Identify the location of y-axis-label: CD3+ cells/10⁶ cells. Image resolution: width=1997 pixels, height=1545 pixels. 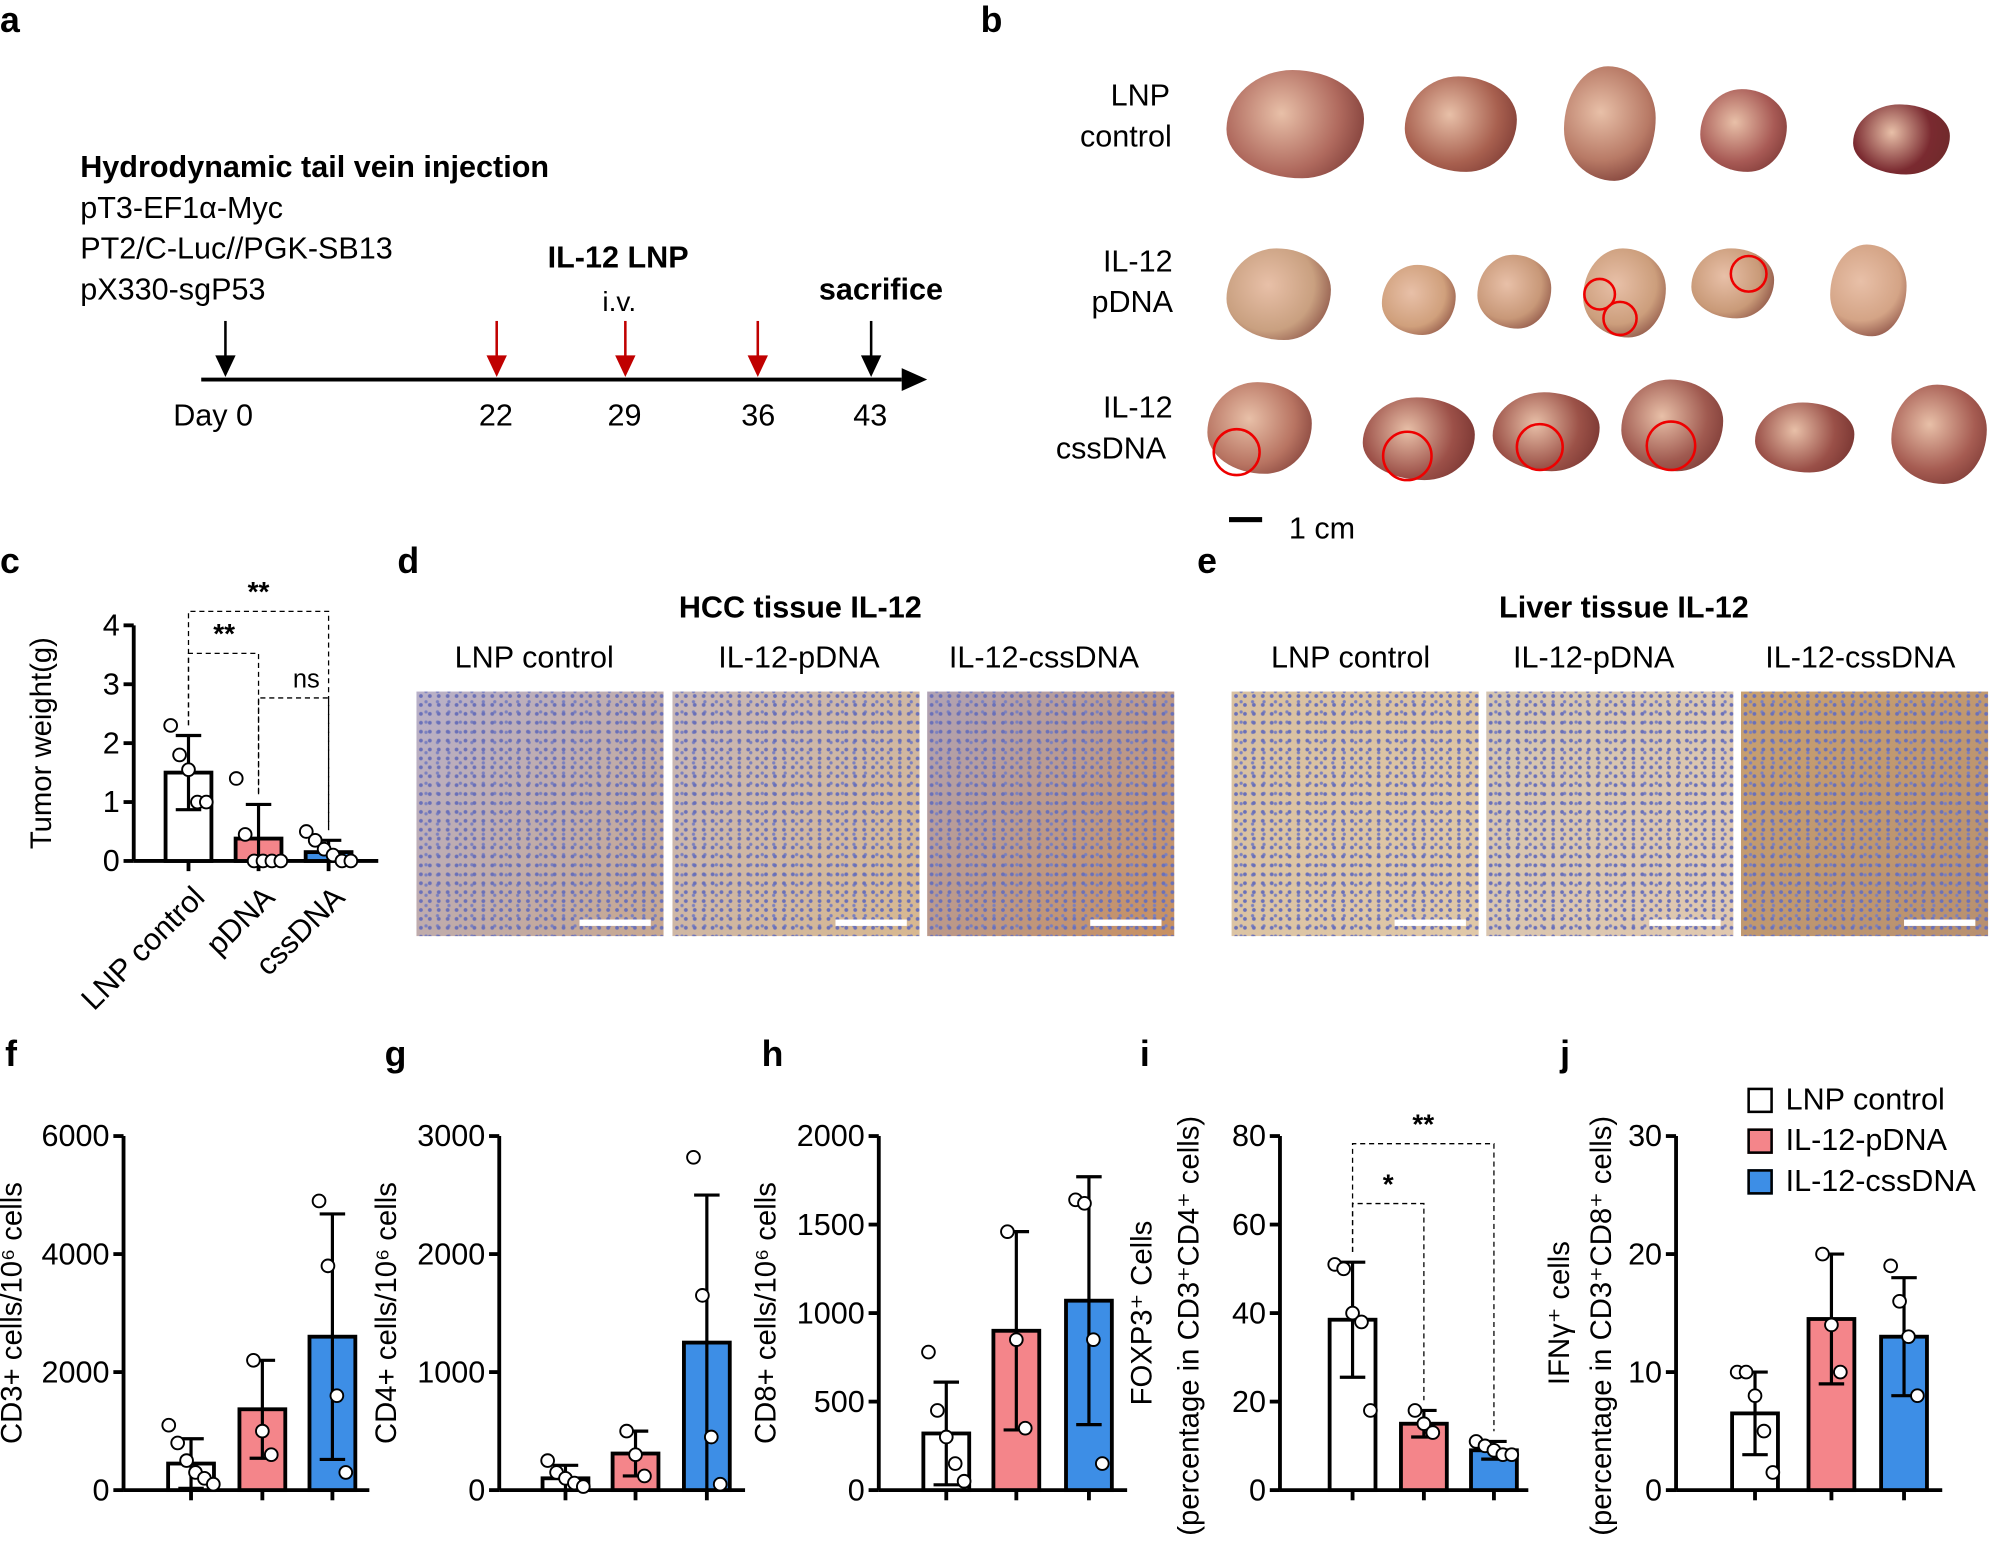
(14, 1313).